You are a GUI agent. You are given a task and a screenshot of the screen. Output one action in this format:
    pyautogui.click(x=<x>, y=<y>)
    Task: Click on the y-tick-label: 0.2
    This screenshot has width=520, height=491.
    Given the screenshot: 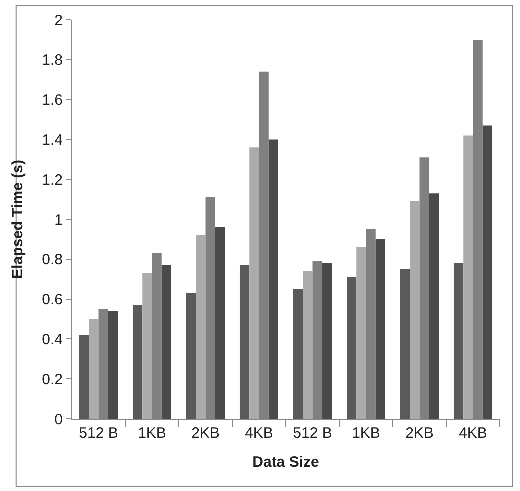 What is the action you would take?
    pyautogui.click(x=52, y=379)
    